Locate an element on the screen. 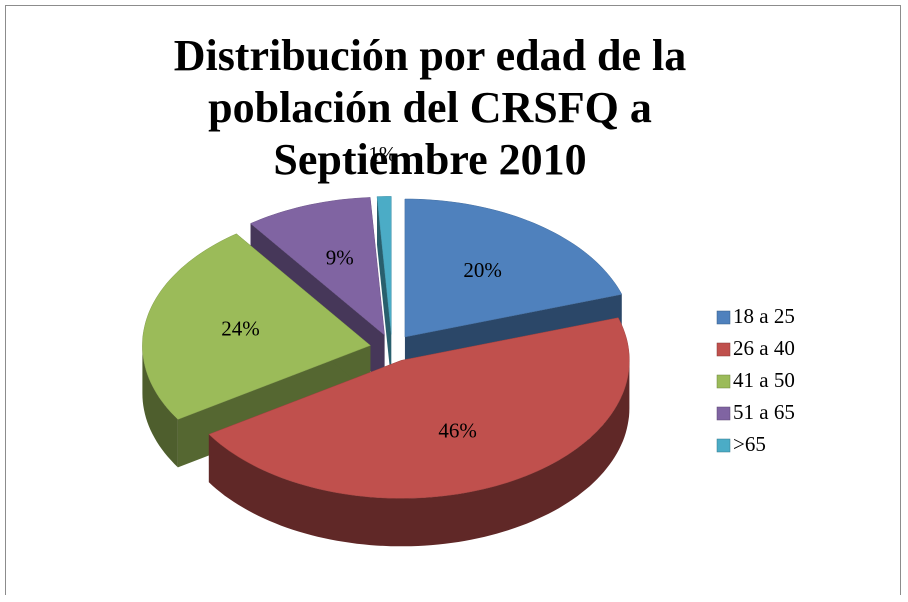  data-label: 46% is located at coordinates (457, 431).